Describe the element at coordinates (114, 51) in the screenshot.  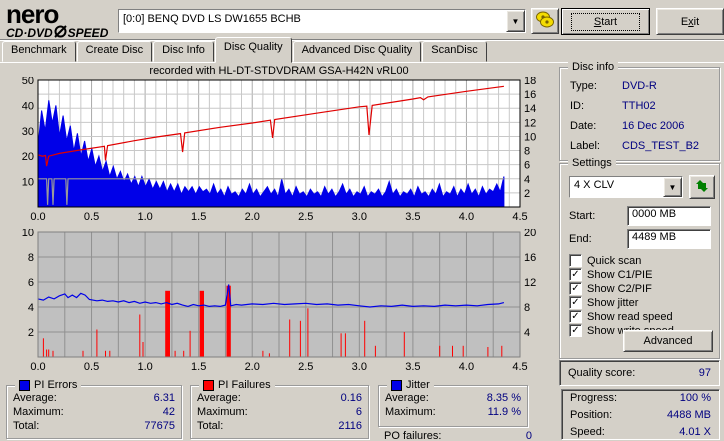
I see `tab-create-disc: Create Disc` at that location.